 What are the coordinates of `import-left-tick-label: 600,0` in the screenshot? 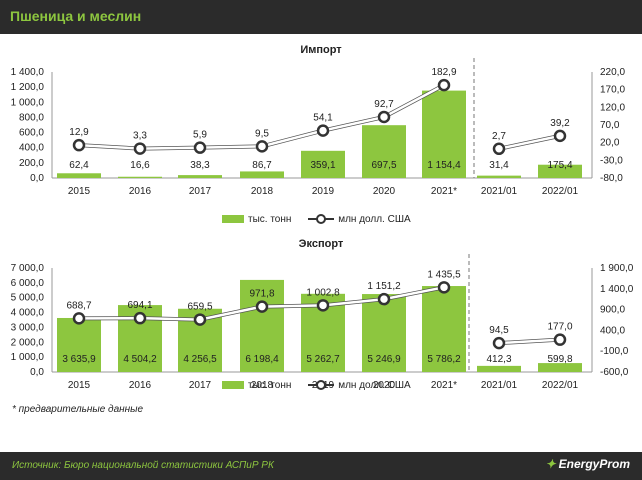 It's located at (31, 133).